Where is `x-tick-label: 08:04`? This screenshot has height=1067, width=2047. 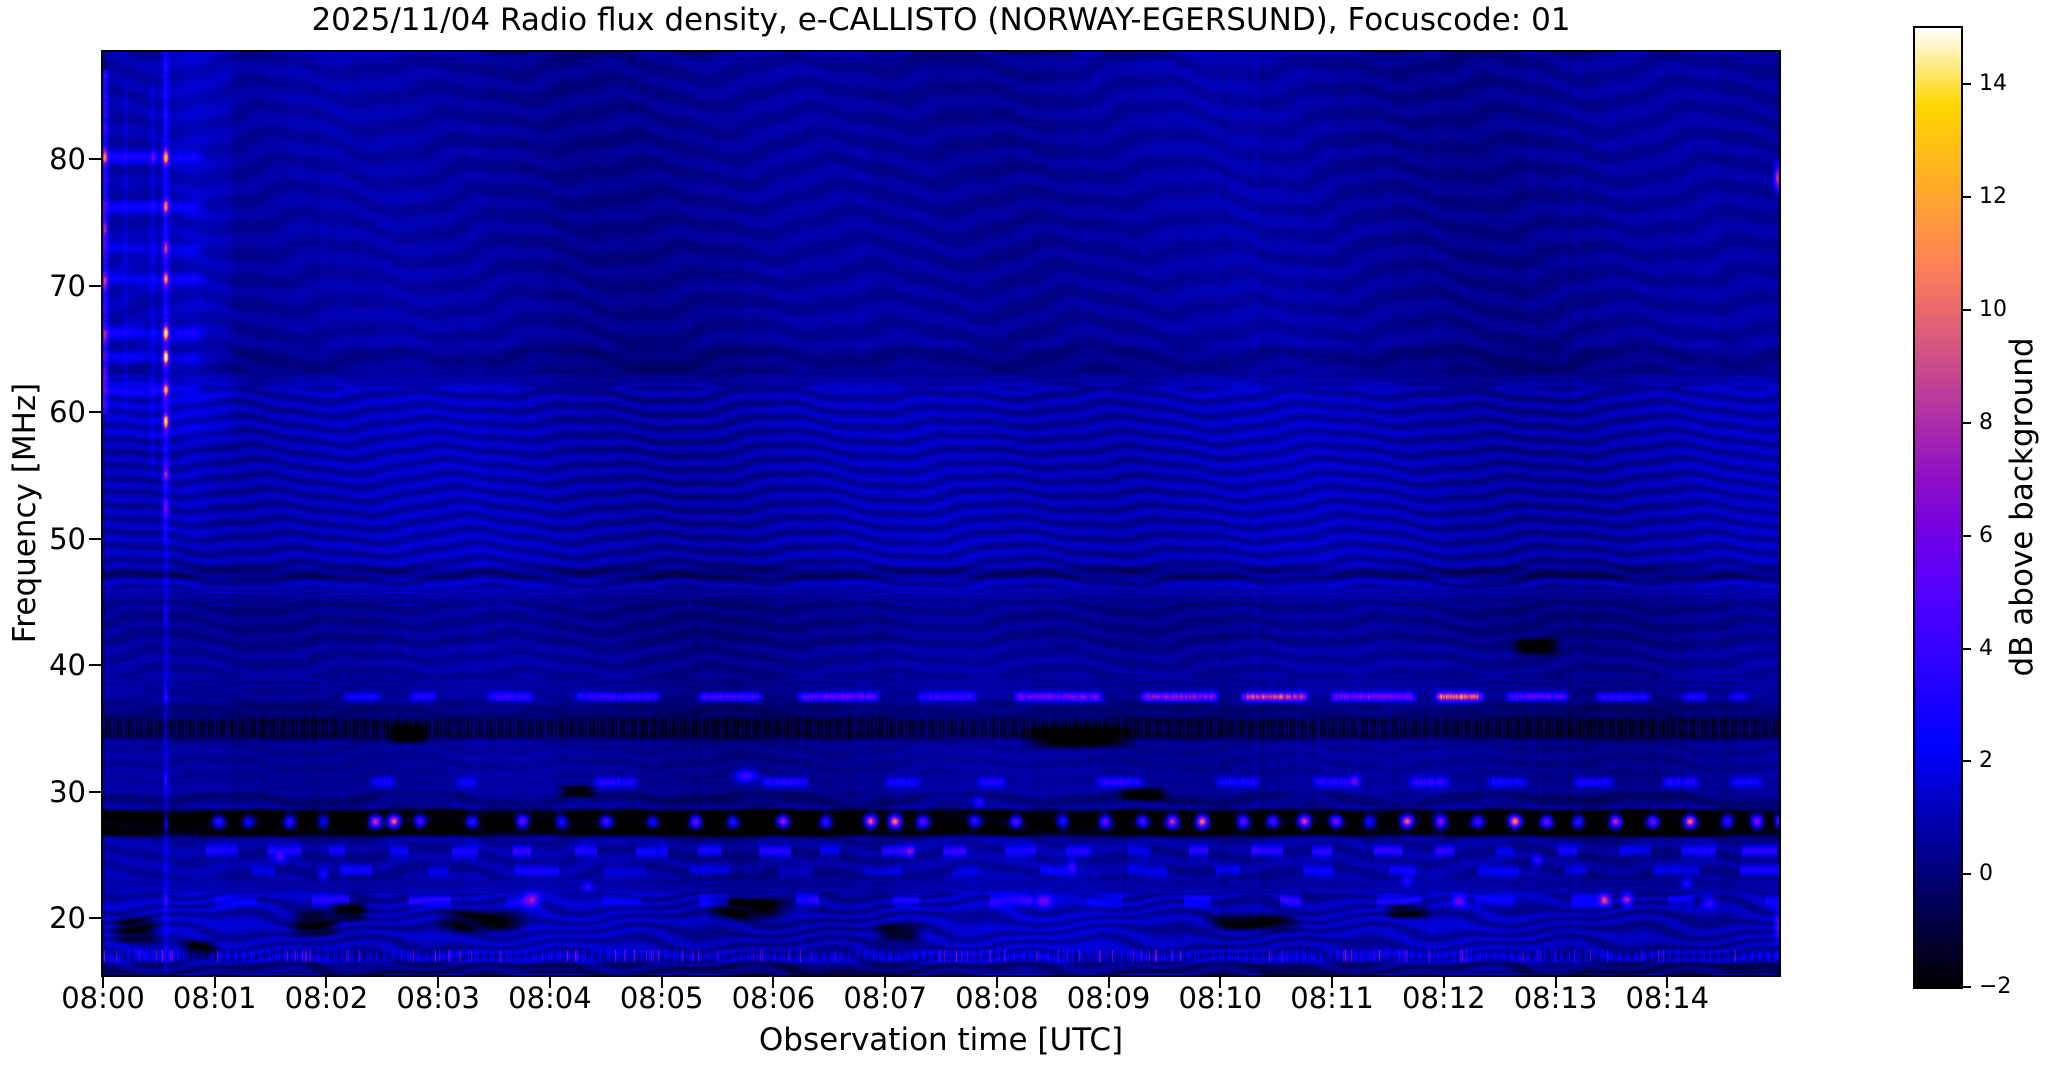 x-tick-label: 08:04 is located at coordinates (550, 998).